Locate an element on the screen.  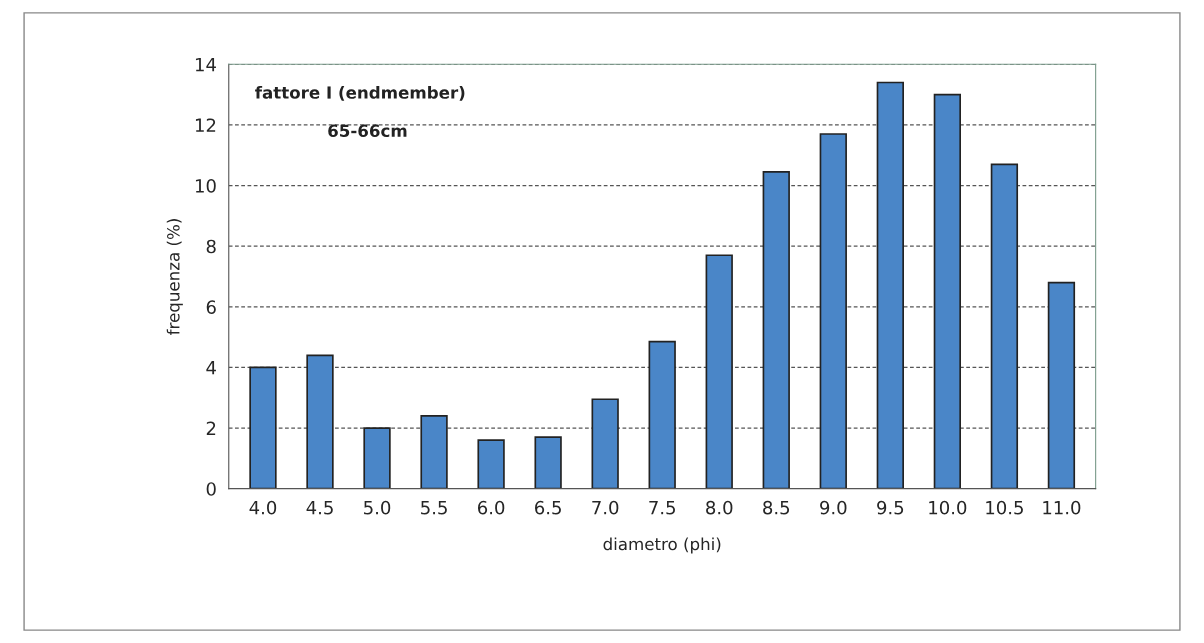
x-tick-label: 8.0 is located at coordinates (719, 507).